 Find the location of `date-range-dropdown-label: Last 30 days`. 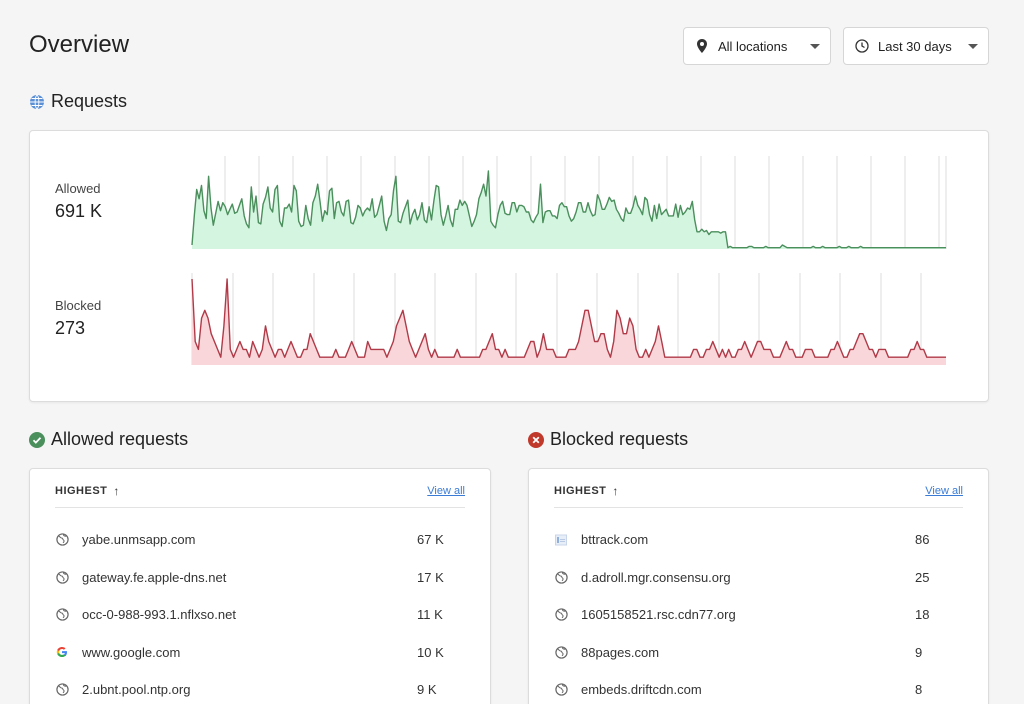

date-range-dropdown-label: Last 30 days is located at coordinates (915, 46).